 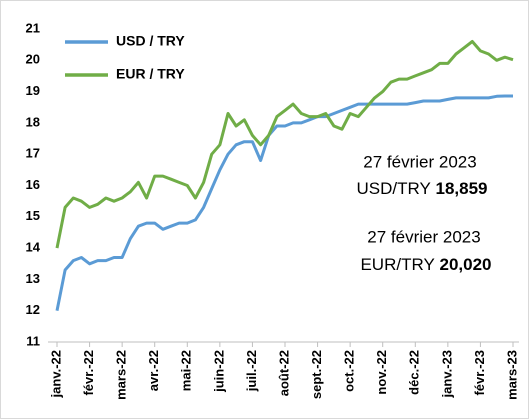 What do you see at coordinates (316, 374) in the screenshot?
I see `x-tick-label: sept.-22` at bounding box center [316, 374].